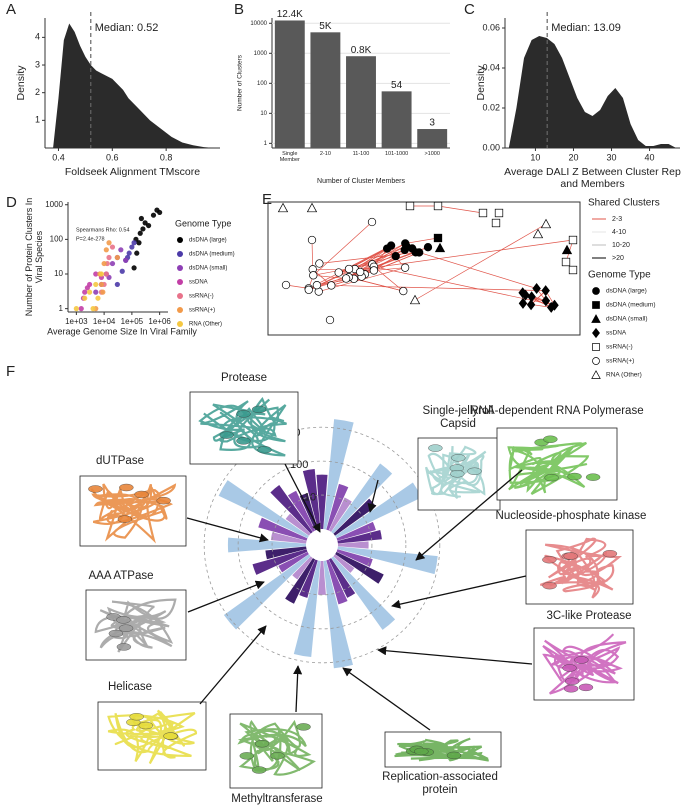 The image size is (686, 807). Describe the element at coordinates (21, 83) in the screenshot. I see `y-axis-title: Density` at that location.